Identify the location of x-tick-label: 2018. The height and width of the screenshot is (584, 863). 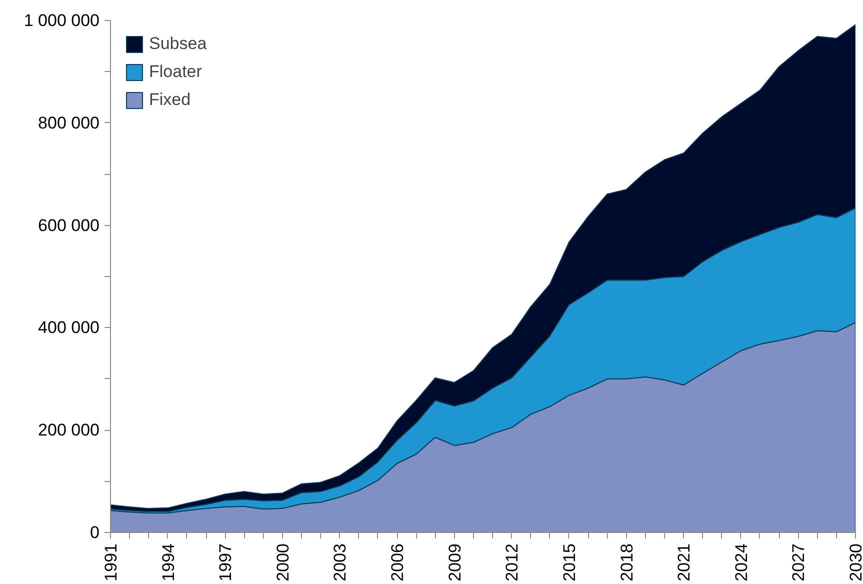
(626, 562).